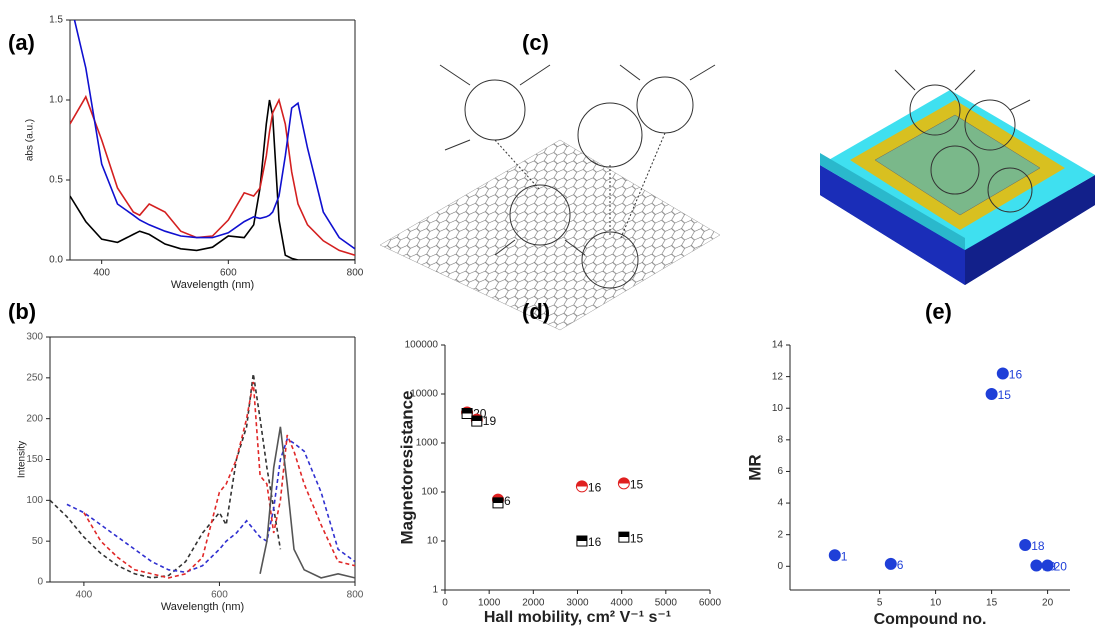 This screenshot has width=1106, height=632. I want to click on y-tick-label: 8, so click(780, 439).